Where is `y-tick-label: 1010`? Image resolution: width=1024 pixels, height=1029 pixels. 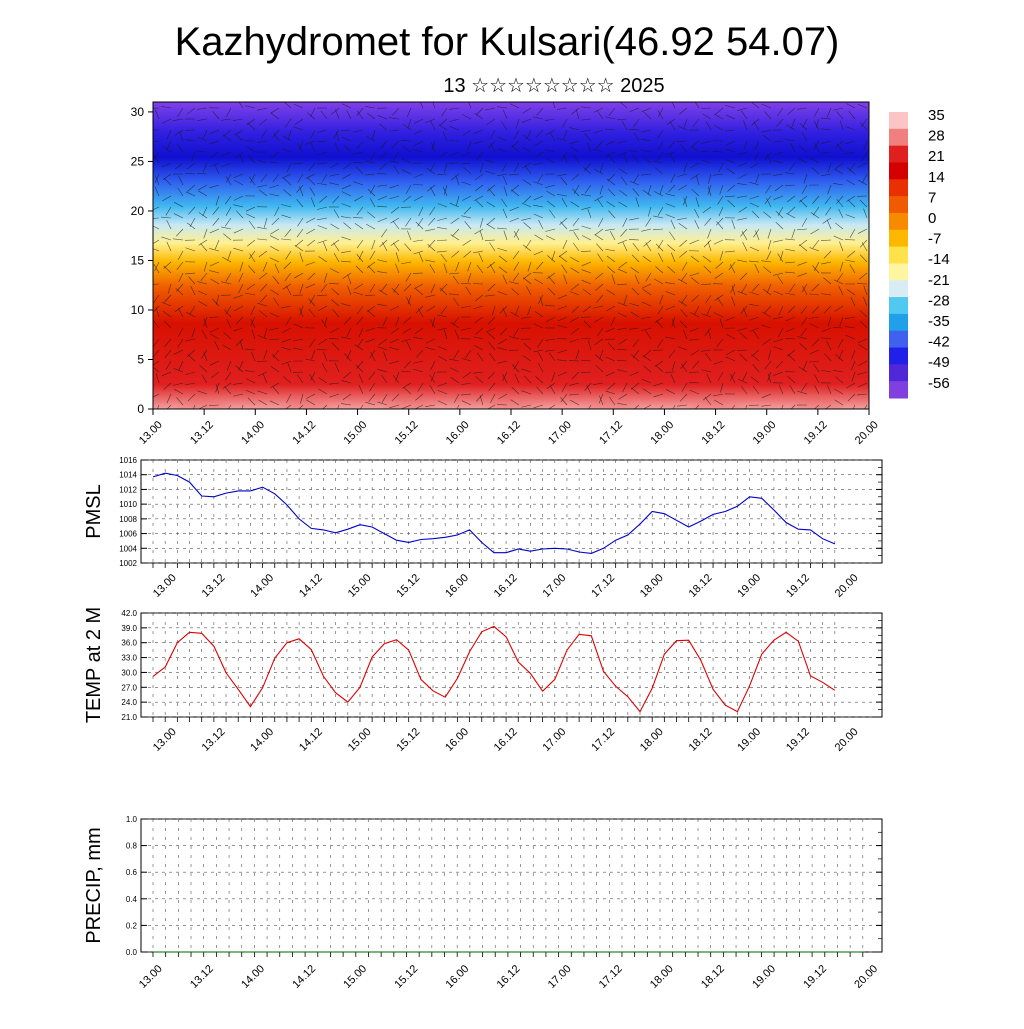 y-tick-label: 1010 is located at coordinates (128, 504).